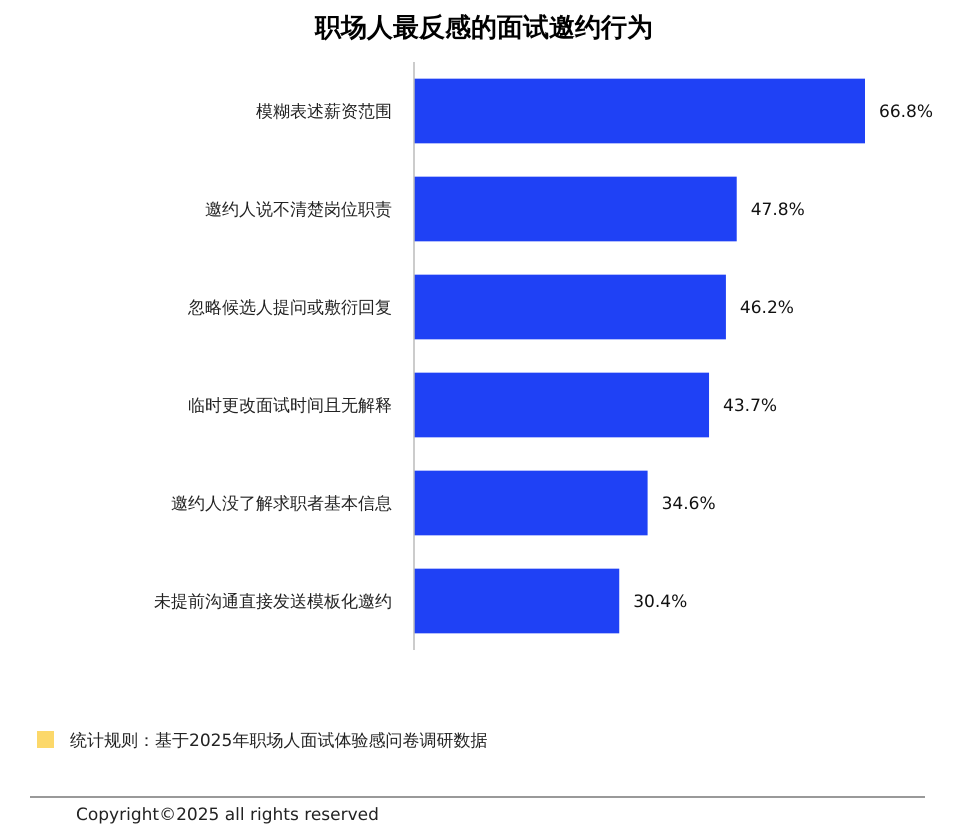 The height and width of the screenshot is (831, 969). What do you see at coordinates (777, 210) in the screenshot?
I see `data-label: 47.8%` at bounding box center [777, 210].